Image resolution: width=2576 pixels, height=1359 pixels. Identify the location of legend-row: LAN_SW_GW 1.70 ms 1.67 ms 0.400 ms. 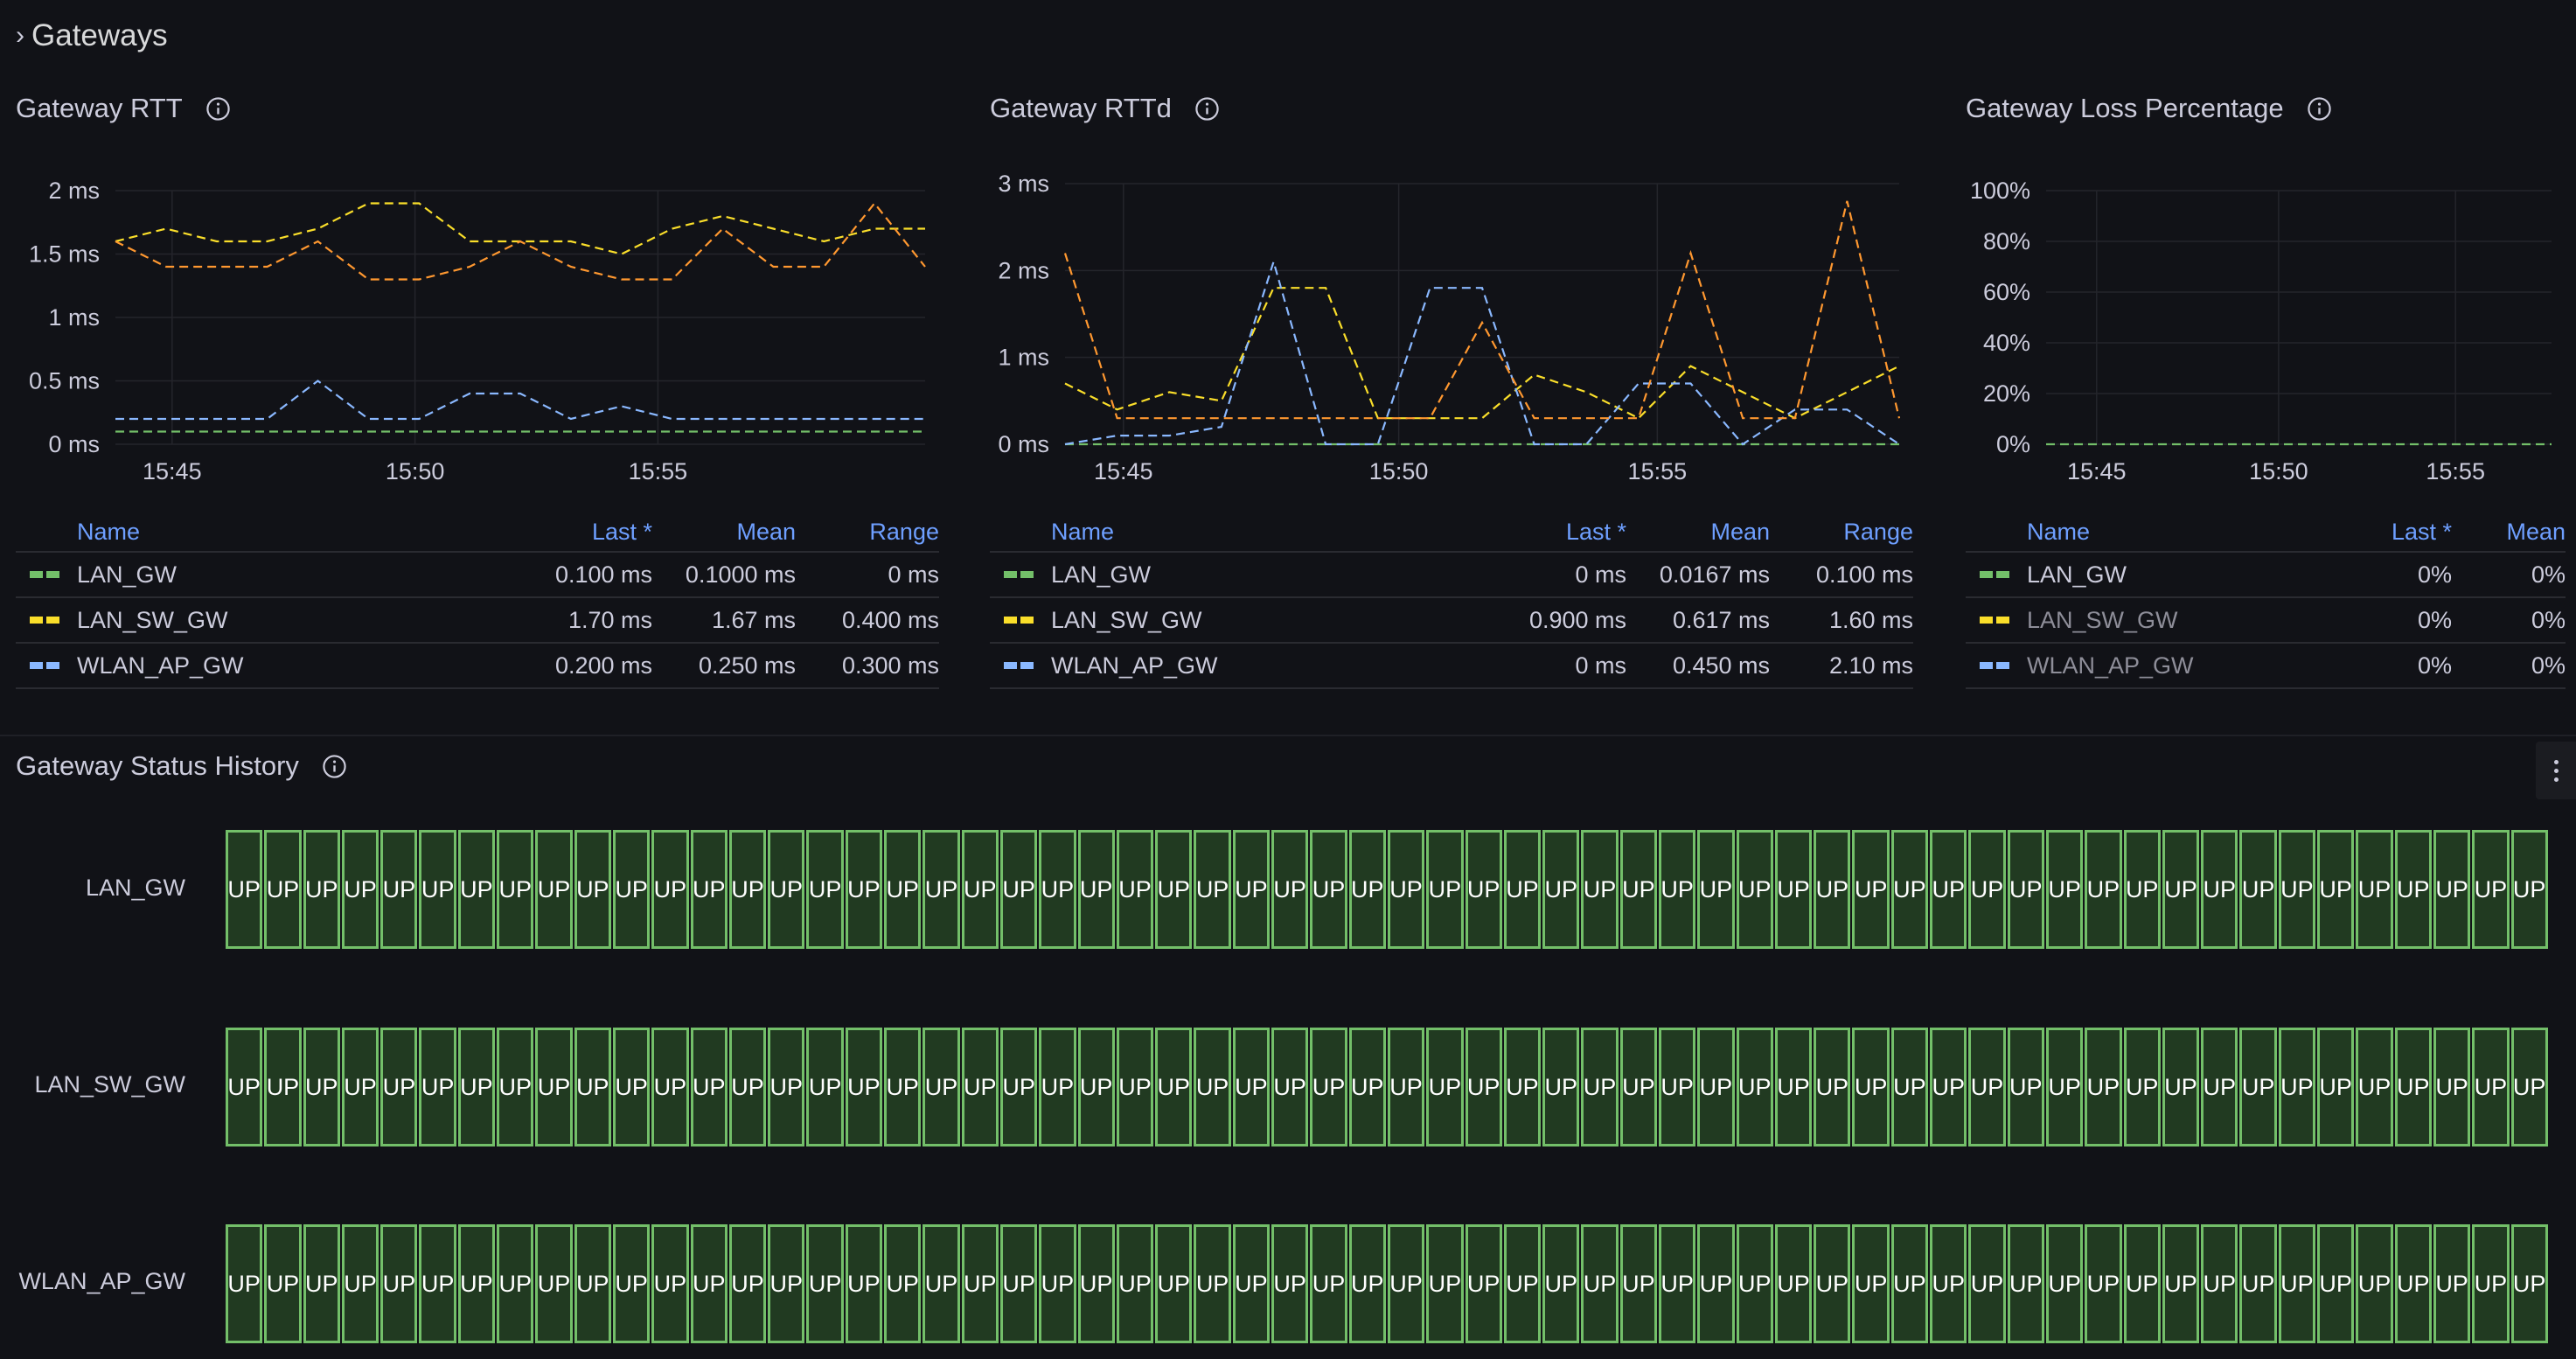
(477, 621).